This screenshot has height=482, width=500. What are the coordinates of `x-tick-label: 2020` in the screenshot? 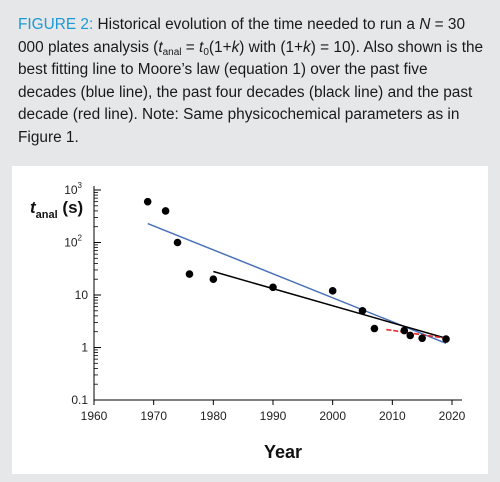 It's located at (452, 416).